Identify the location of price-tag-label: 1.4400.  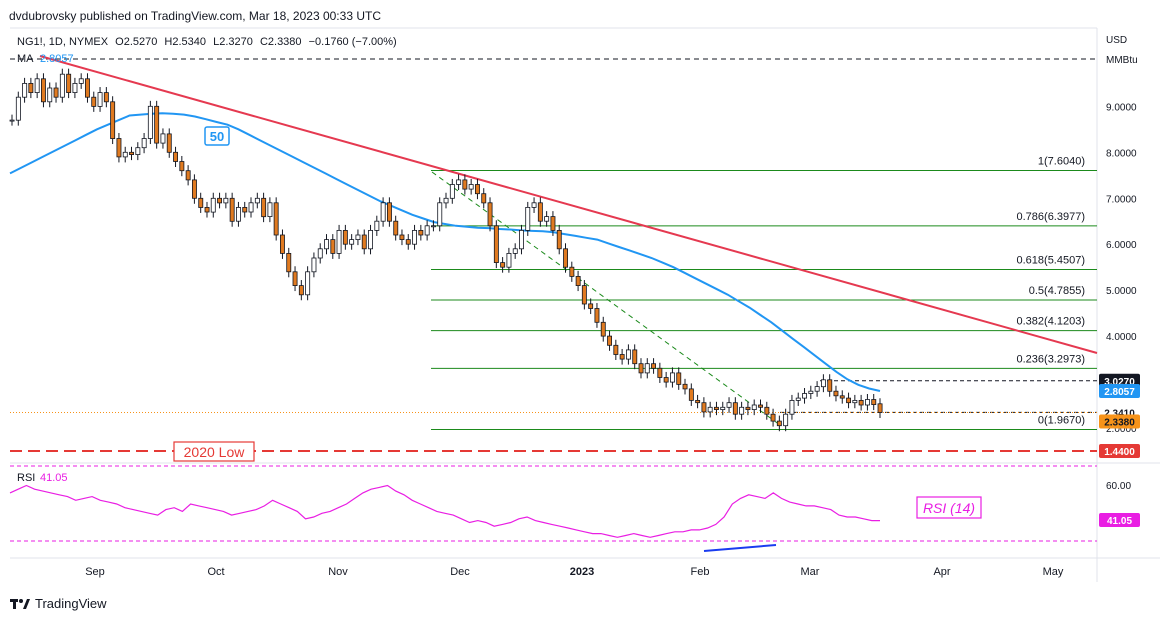
(1119, 452).